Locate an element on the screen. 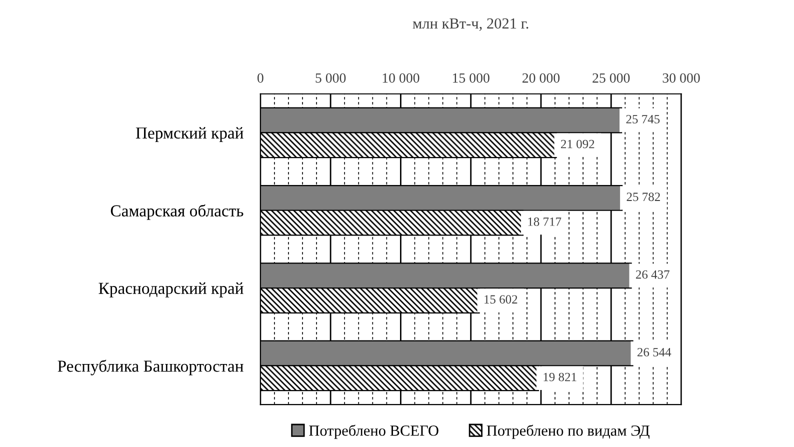 The width and height of the screenshot is (794, 447). legend-label: Потреблено по видам ЭД is located at coordinates (568, 431).